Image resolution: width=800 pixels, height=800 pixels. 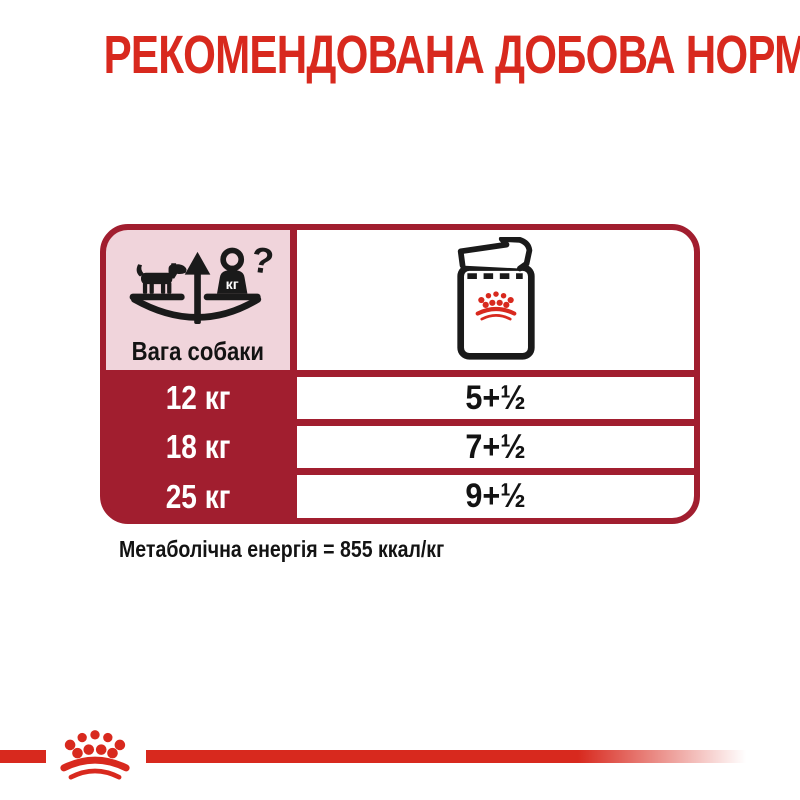 I want to click on table-header-weight-cell: кг ? Вага собаки, so click(x=198, y=300).